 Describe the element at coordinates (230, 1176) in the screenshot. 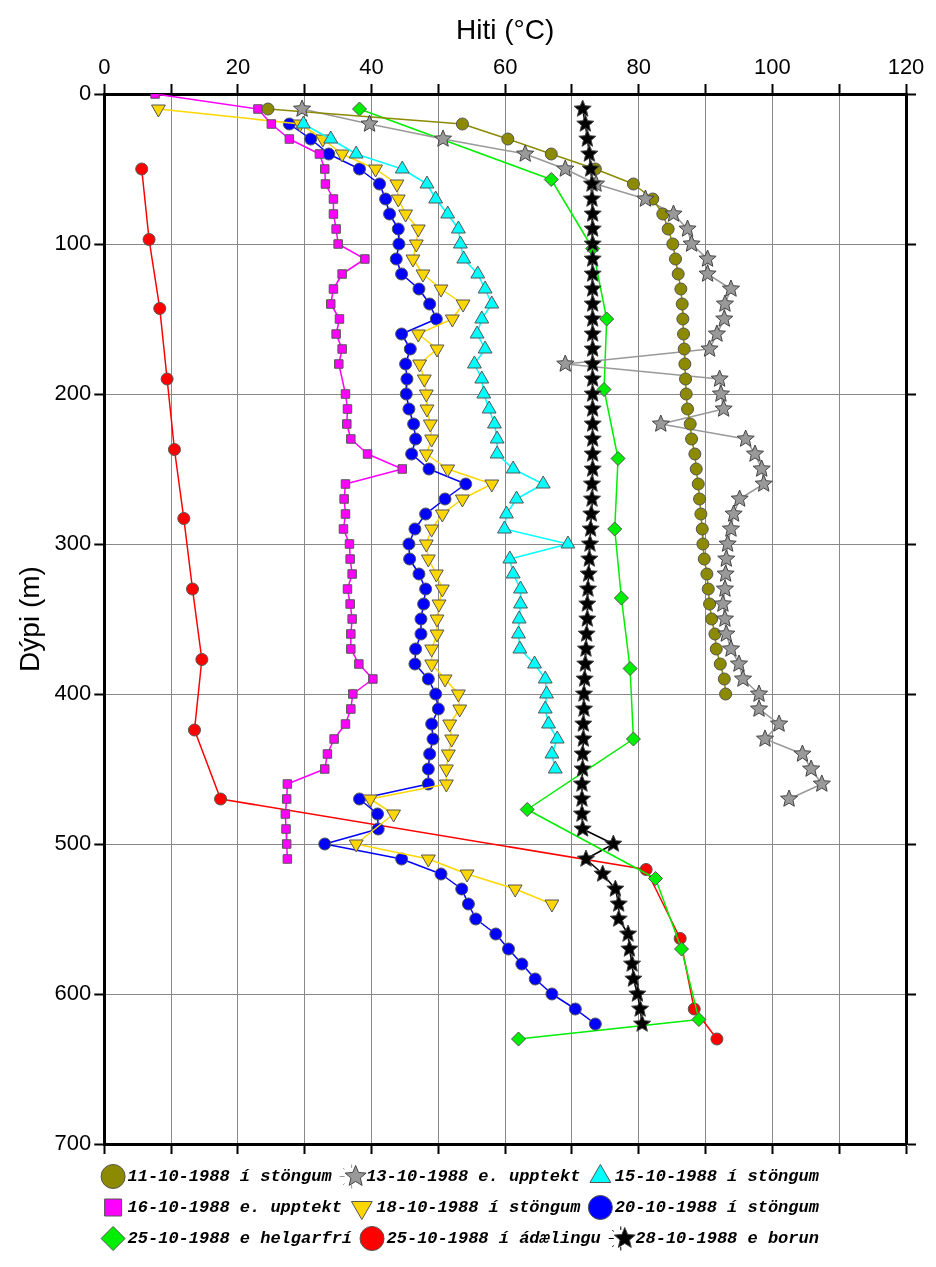

I see `legend-label: 11-10-1988 í stöngum` at that location.